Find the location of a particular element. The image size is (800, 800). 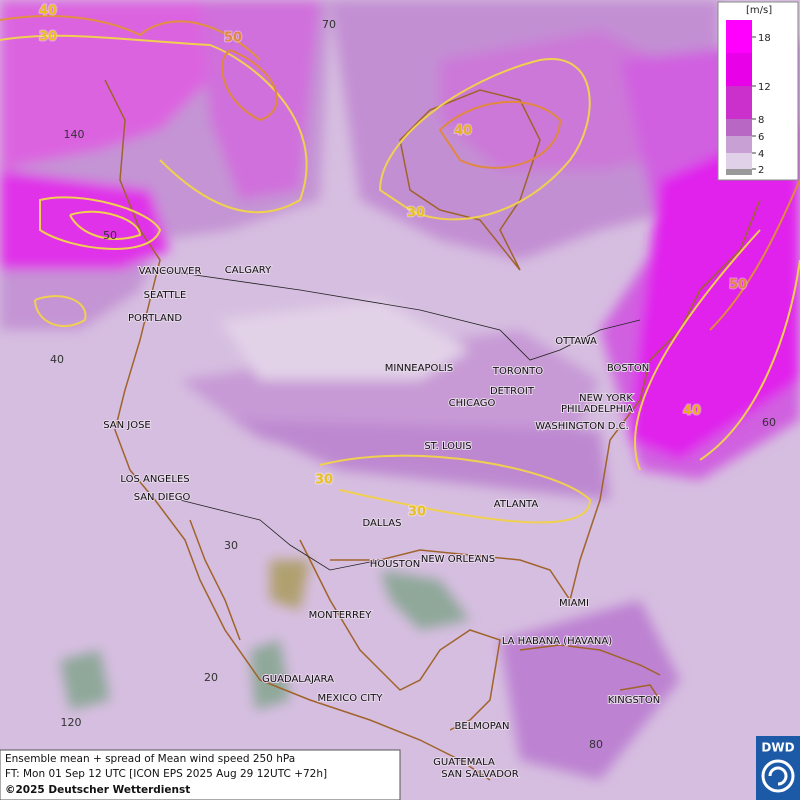

city-label: LA HABANA (HAVANA) is located at coordinates (557, 641).